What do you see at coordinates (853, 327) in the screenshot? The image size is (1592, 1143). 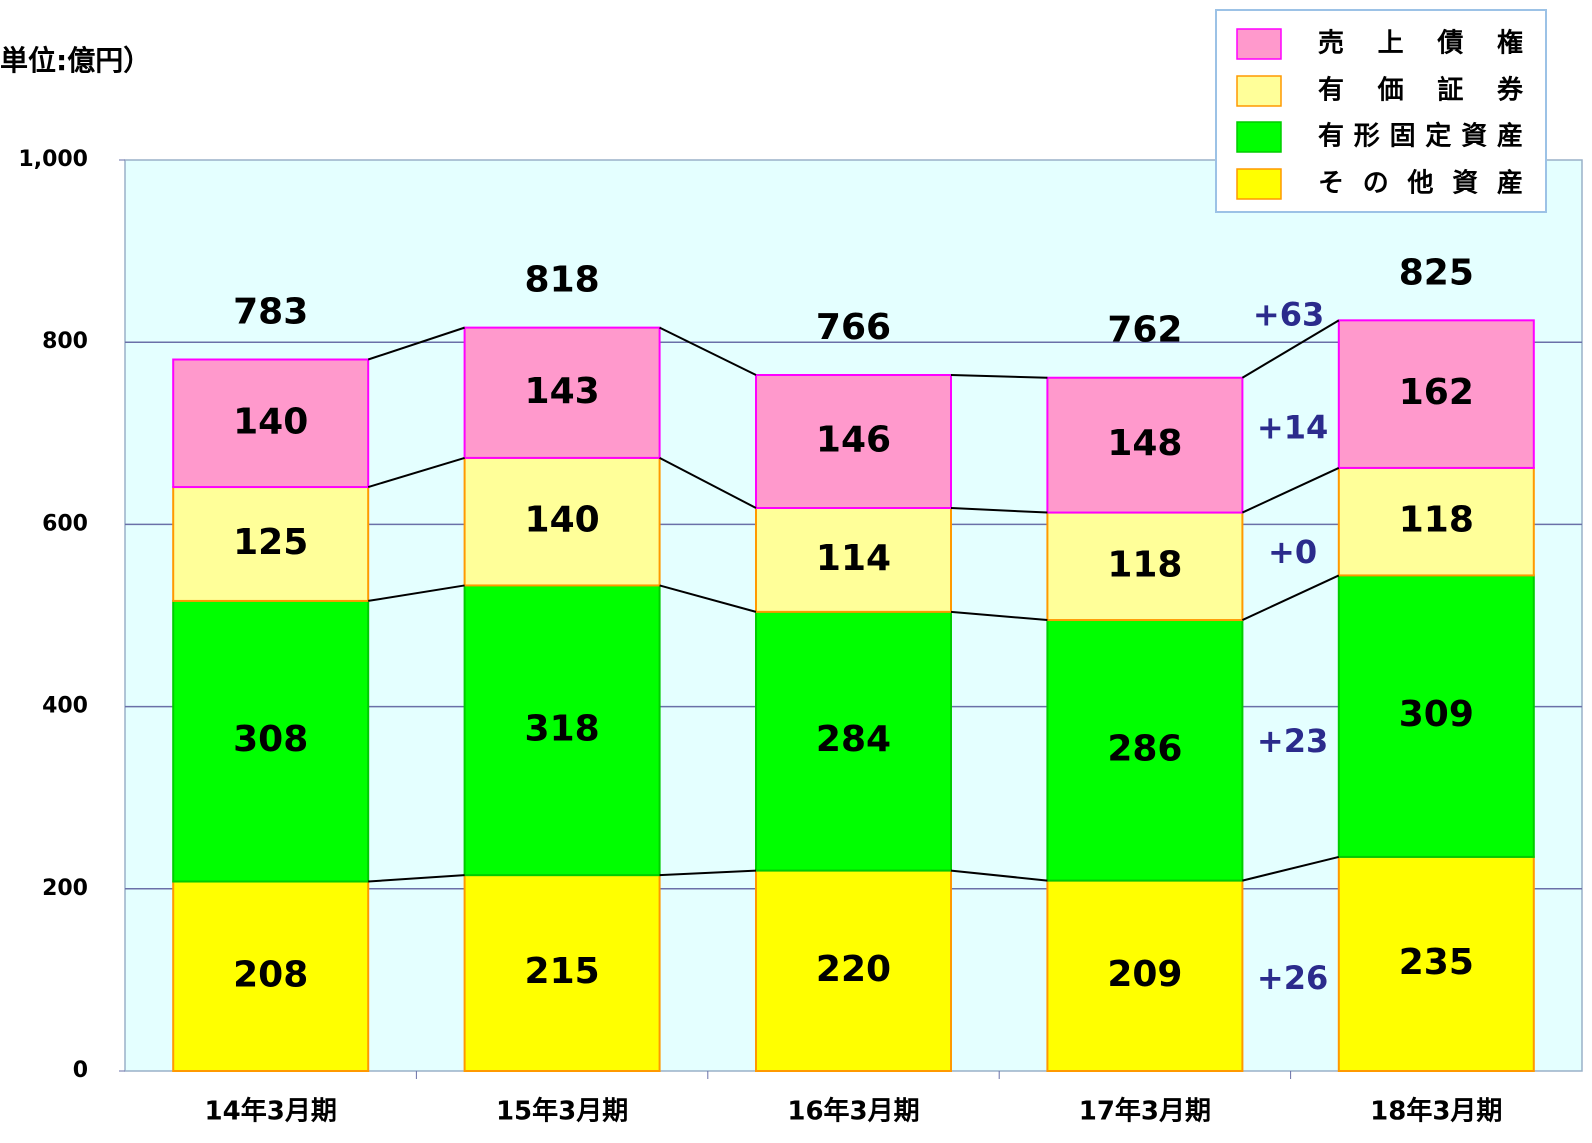 I see `total-label: 766` at bounding box center [853, 327].